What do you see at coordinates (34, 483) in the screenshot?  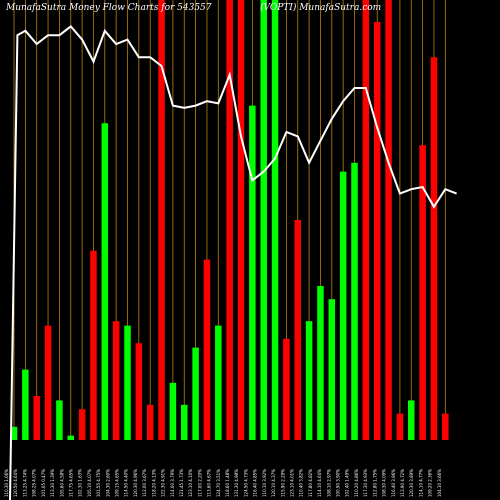 I see `x-tick-label: 108.25 4.07%` at bounding box center [34, 483].